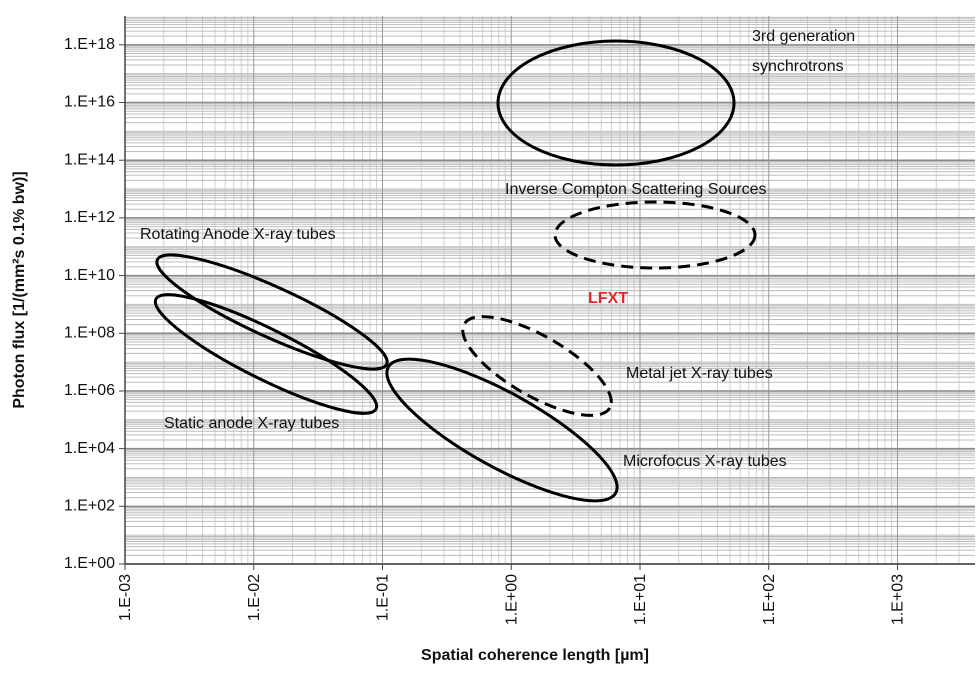 Image resolution: width=977 pixels, height=673 pixels. Describe the element at coordinates (251, 423) in the screenshot. I see `annotation: Static anode X-ray tubes` at that location.